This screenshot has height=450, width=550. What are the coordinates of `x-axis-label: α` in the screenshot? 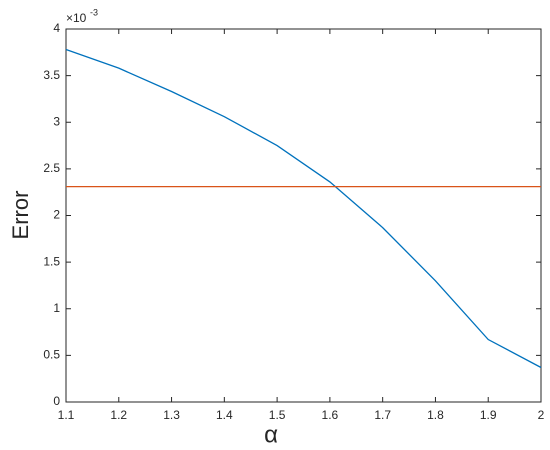 It's located at (271, 434).